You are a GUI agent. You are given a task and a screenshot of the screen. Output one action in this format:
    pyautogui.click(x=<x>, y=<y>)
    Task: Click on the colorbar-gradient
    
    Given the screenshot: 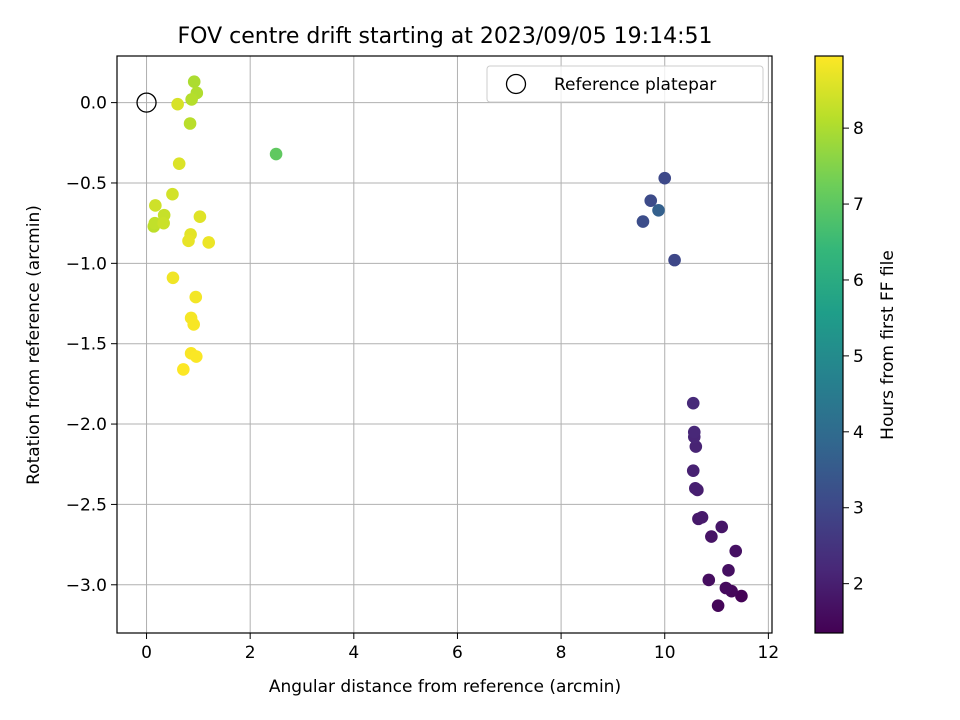 What is the action you would take?
    pyautogui.click(x=829, y=344)
    